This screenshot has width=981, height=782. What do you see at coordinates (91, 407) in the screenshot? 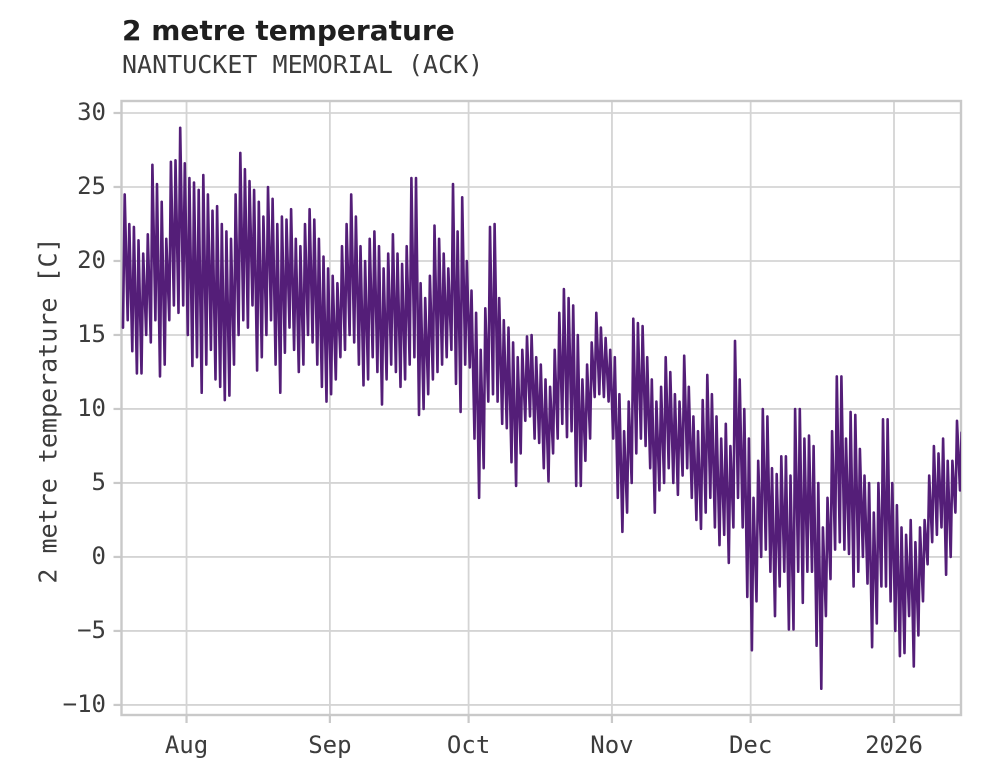
I see `y-tick-label: 10` at bounding box center [91, 407].